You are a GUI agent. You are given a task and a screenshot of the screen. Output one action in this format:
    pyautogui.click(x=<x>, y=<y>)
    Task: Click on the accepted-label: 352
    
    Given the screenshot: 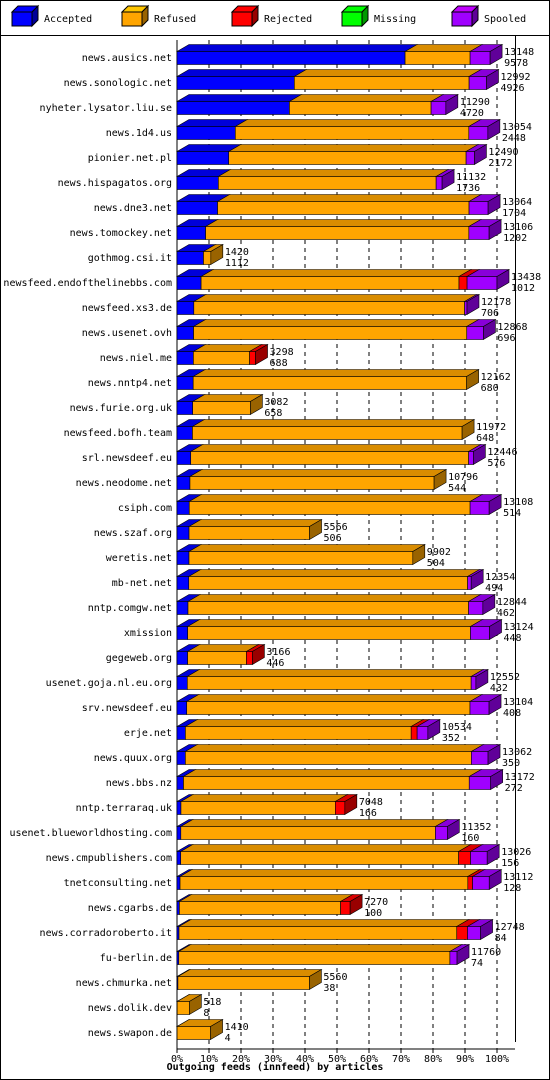 What is the action you would take?
    pyautogui.click(x=451, y=738)
    